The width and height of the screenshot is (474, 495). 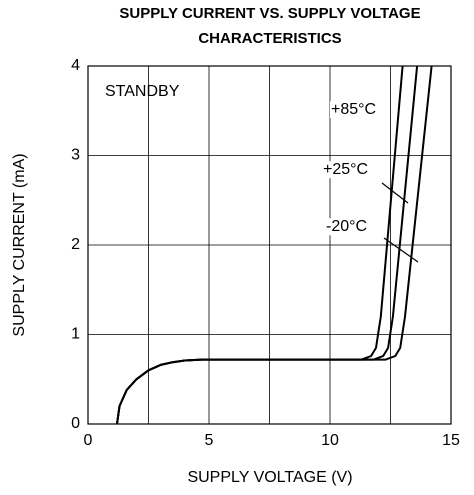 I want to click on y-tick-label: 0, so click(x=75, y=423).